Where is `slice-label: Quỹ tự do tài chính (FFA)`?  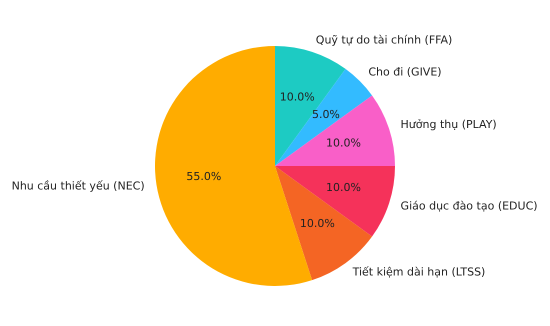
slice-label: Quỹ tự do tài chính (FFA) is located at coordinates (384, 39).